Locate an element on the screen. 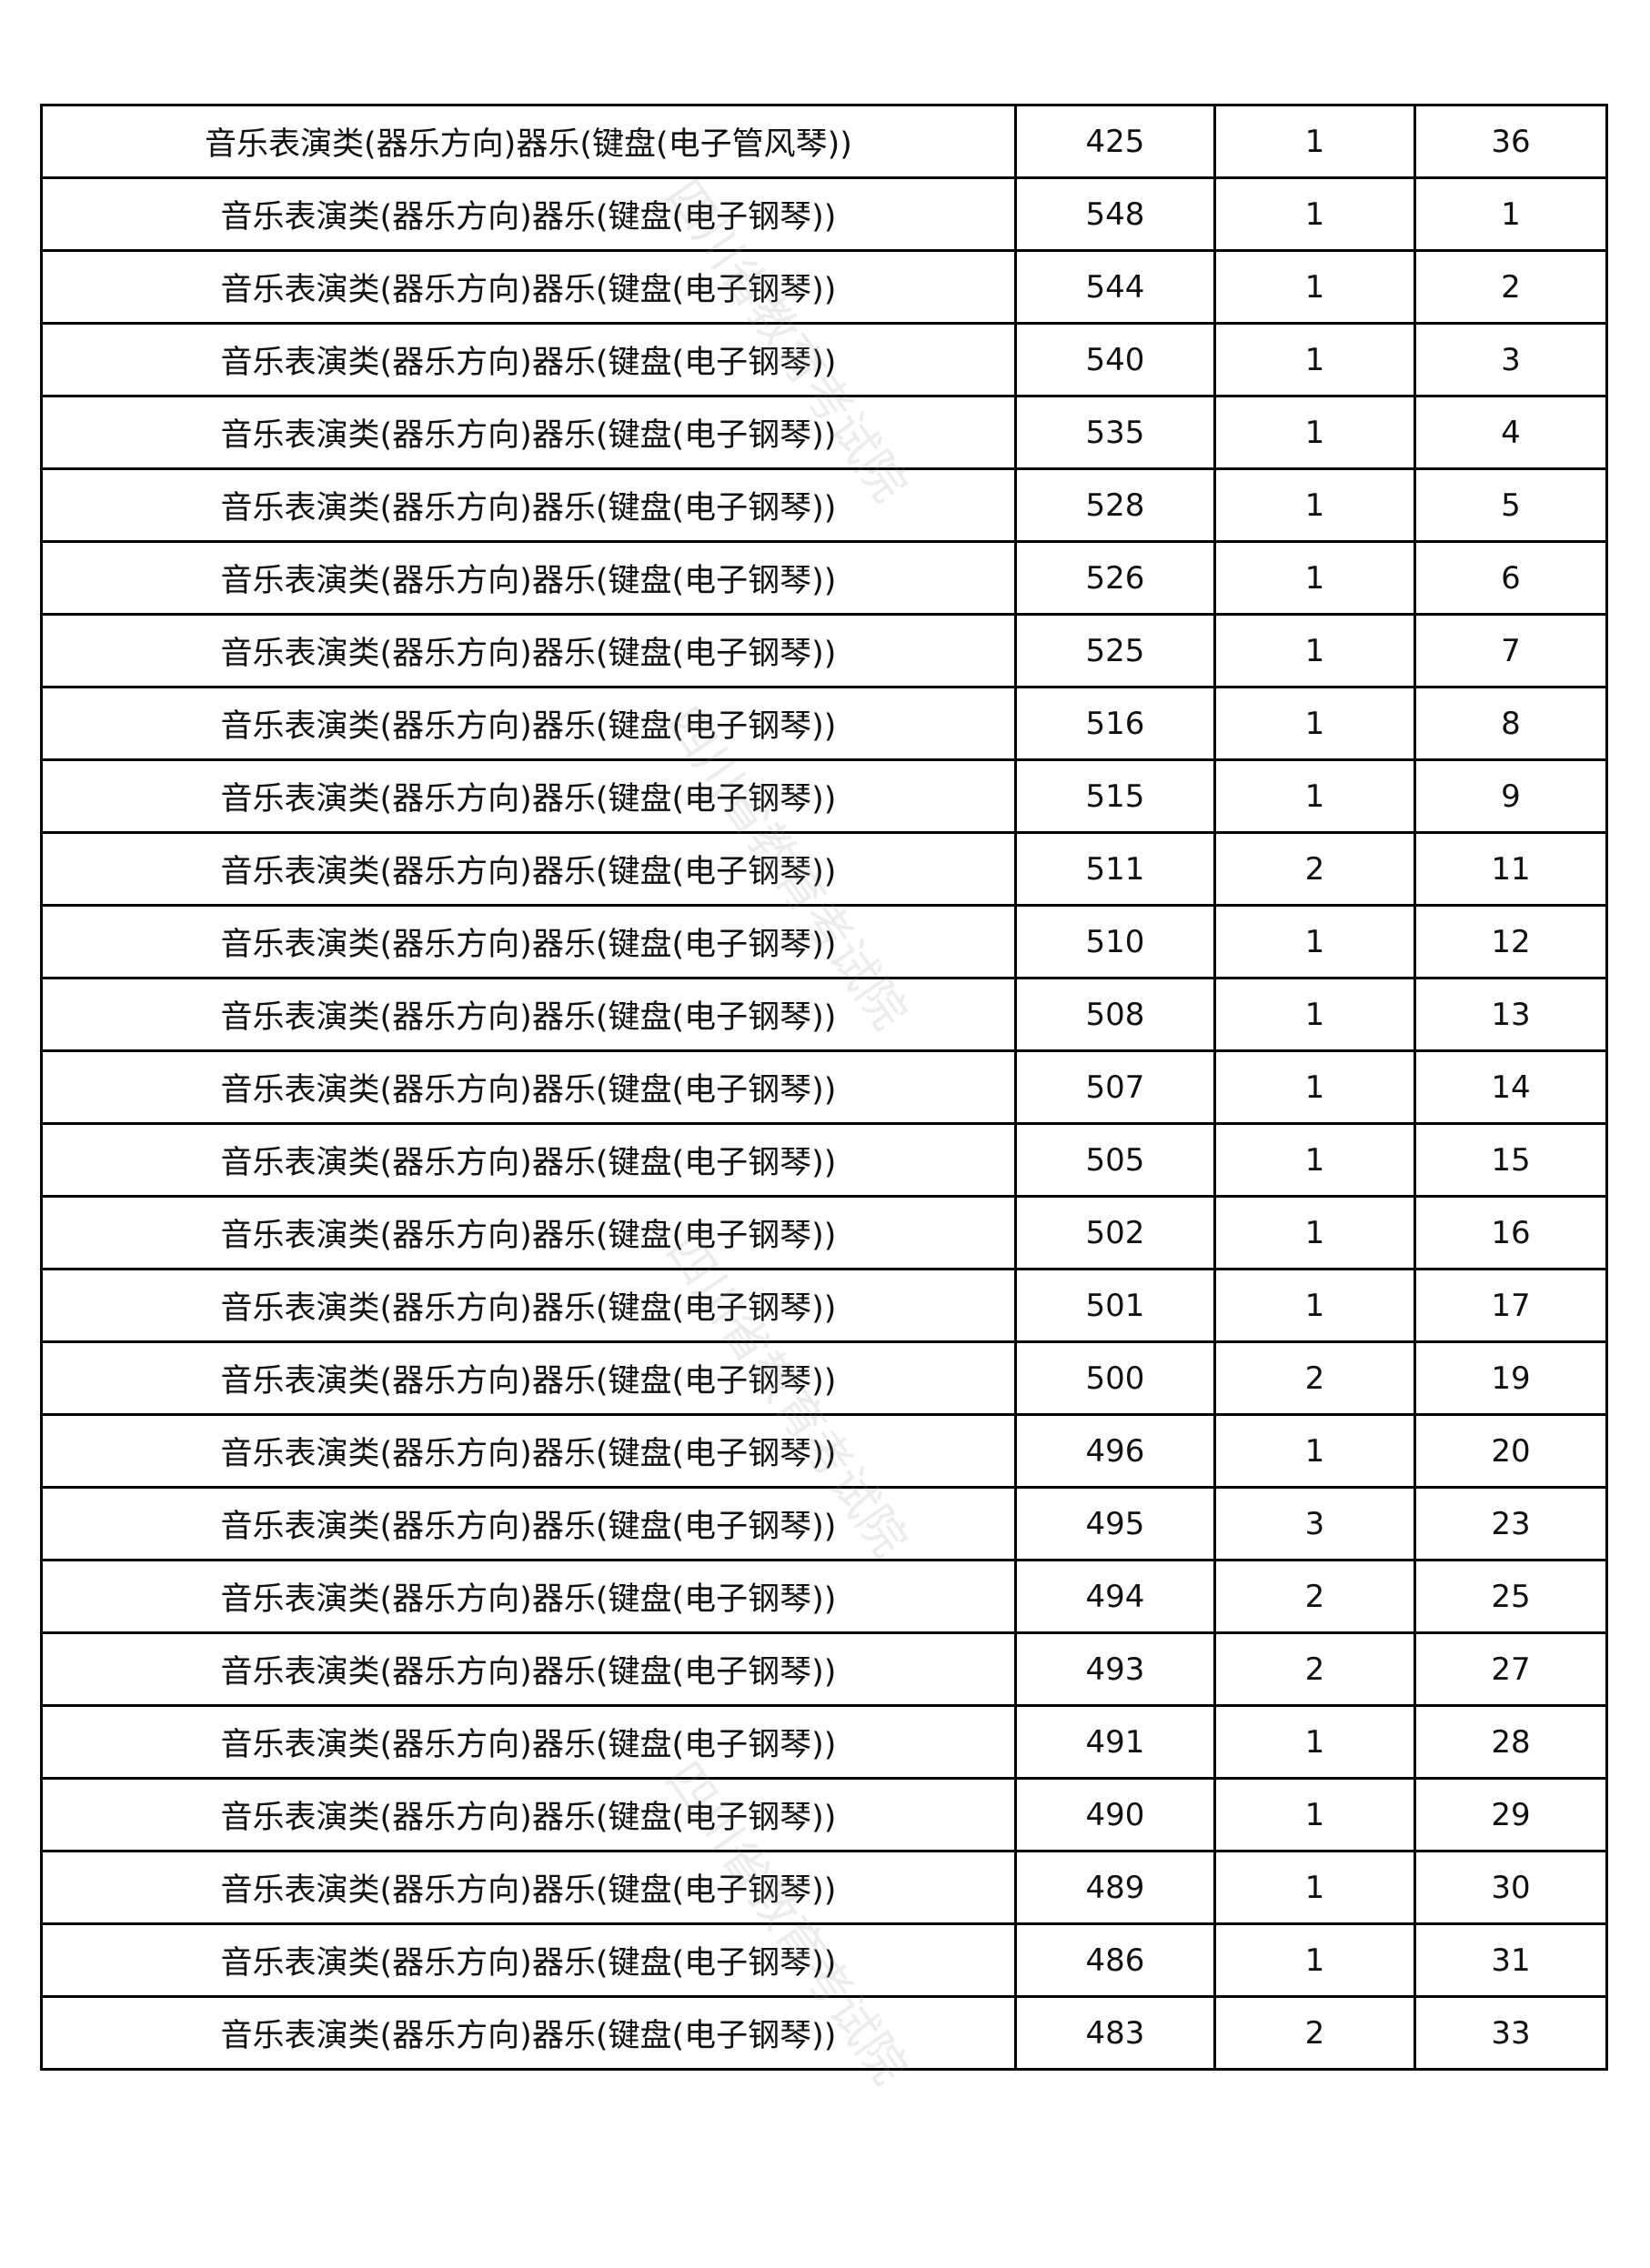 The width and height of the screenshot is (1650, 2268). table-row: 音乐表演类(器乐方向)器乐(键盘(电子钢琴)) 500 2 19 is located at coordinates (824, 1378).